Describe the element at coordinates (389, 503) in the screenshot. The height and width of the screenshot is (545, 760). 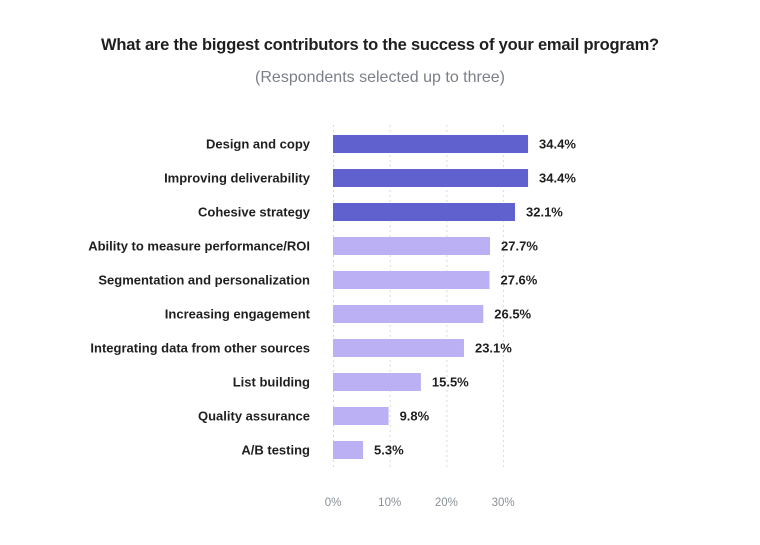
I see `x-tick-label: 10%` at that location.